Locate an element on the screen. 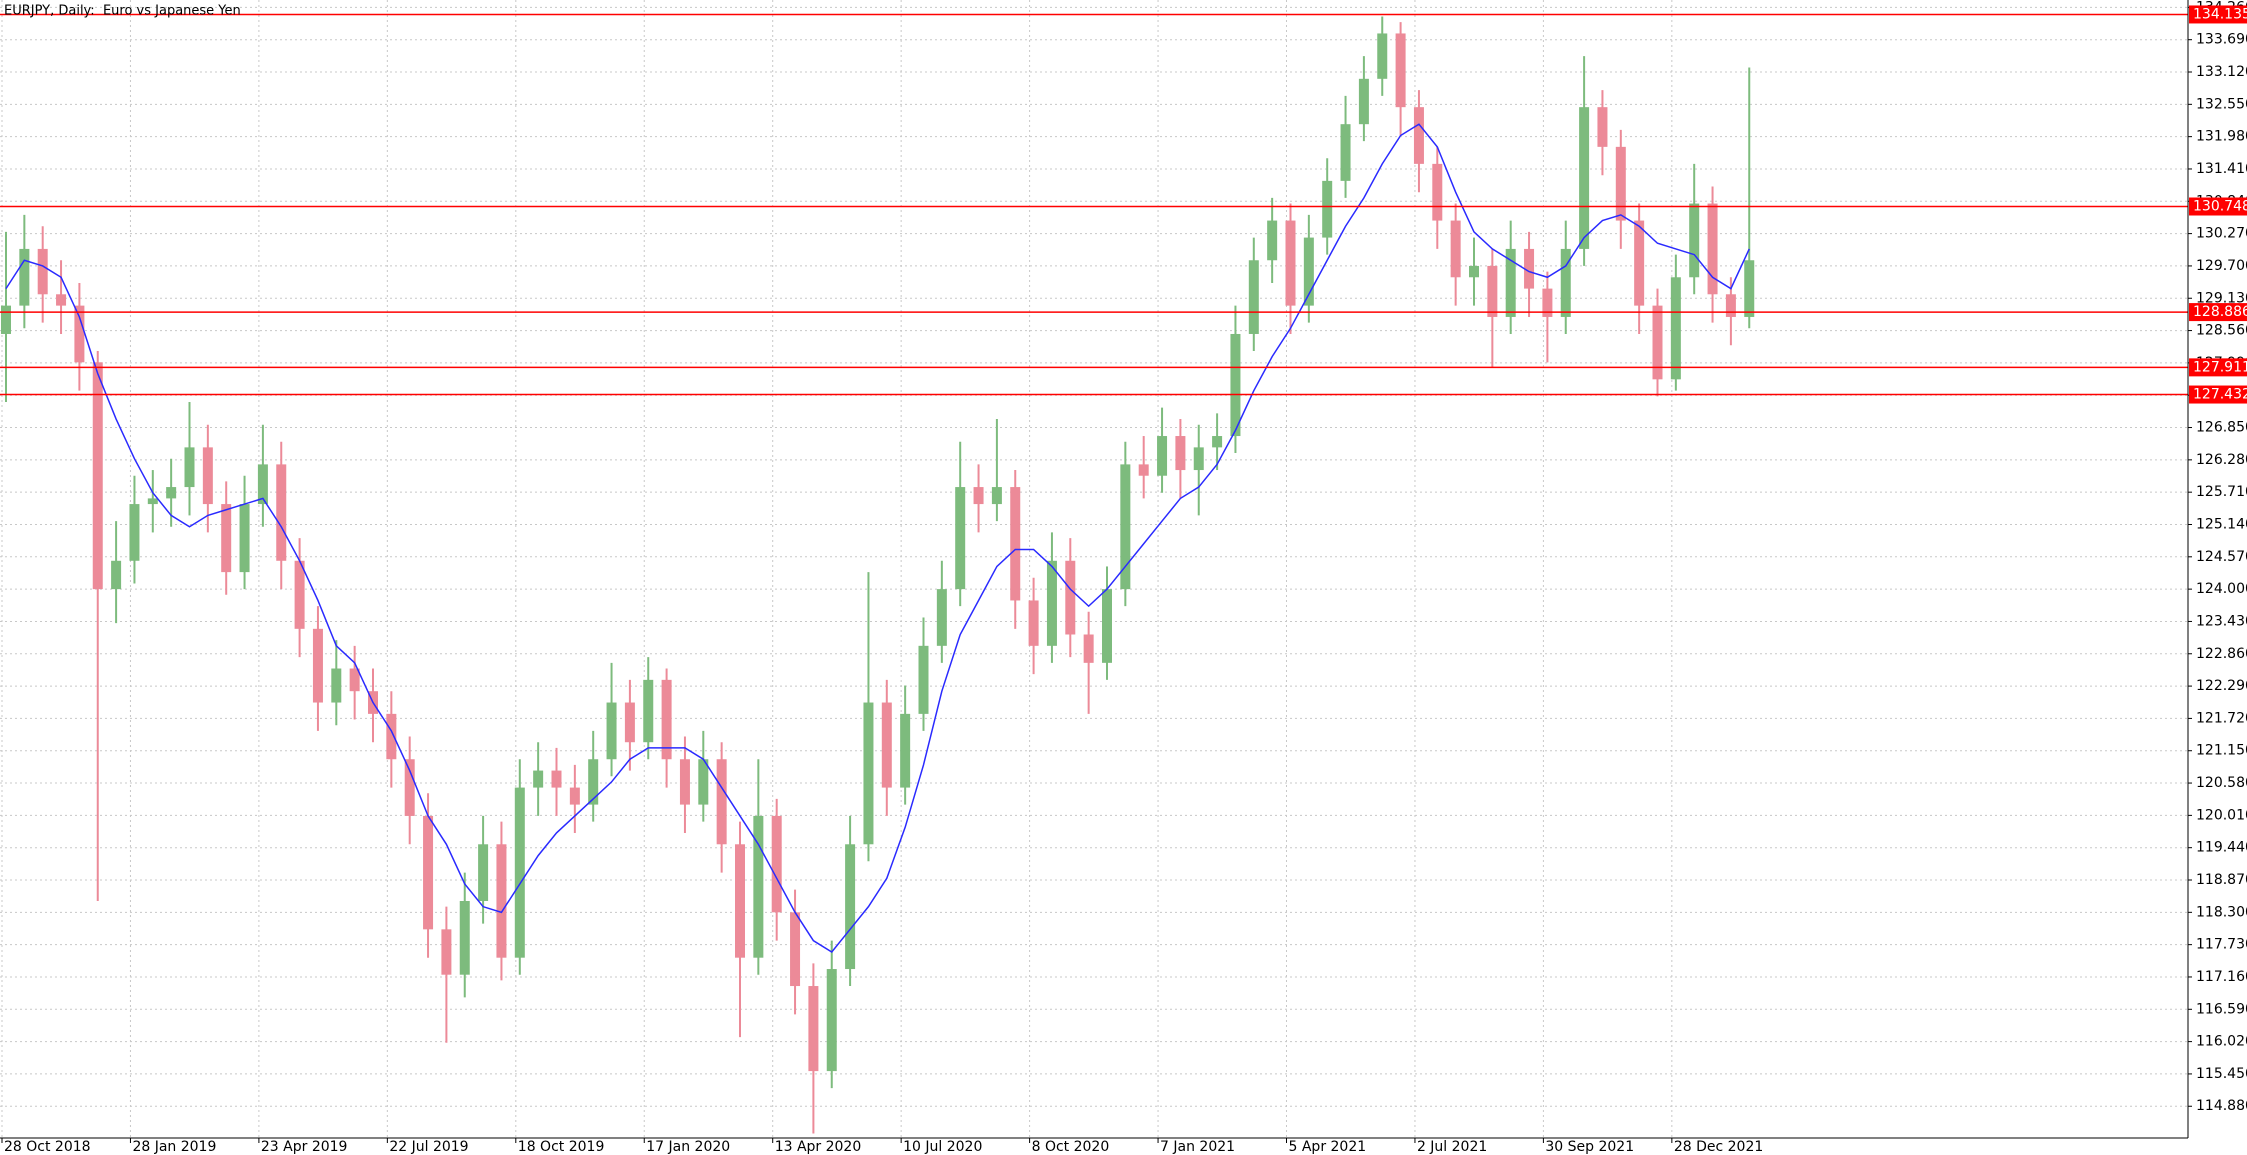 The height and width of the screenshot is (1155, 2247). x-tick-label: 28 Oct 2018 is located at coordinates (47, 1147).